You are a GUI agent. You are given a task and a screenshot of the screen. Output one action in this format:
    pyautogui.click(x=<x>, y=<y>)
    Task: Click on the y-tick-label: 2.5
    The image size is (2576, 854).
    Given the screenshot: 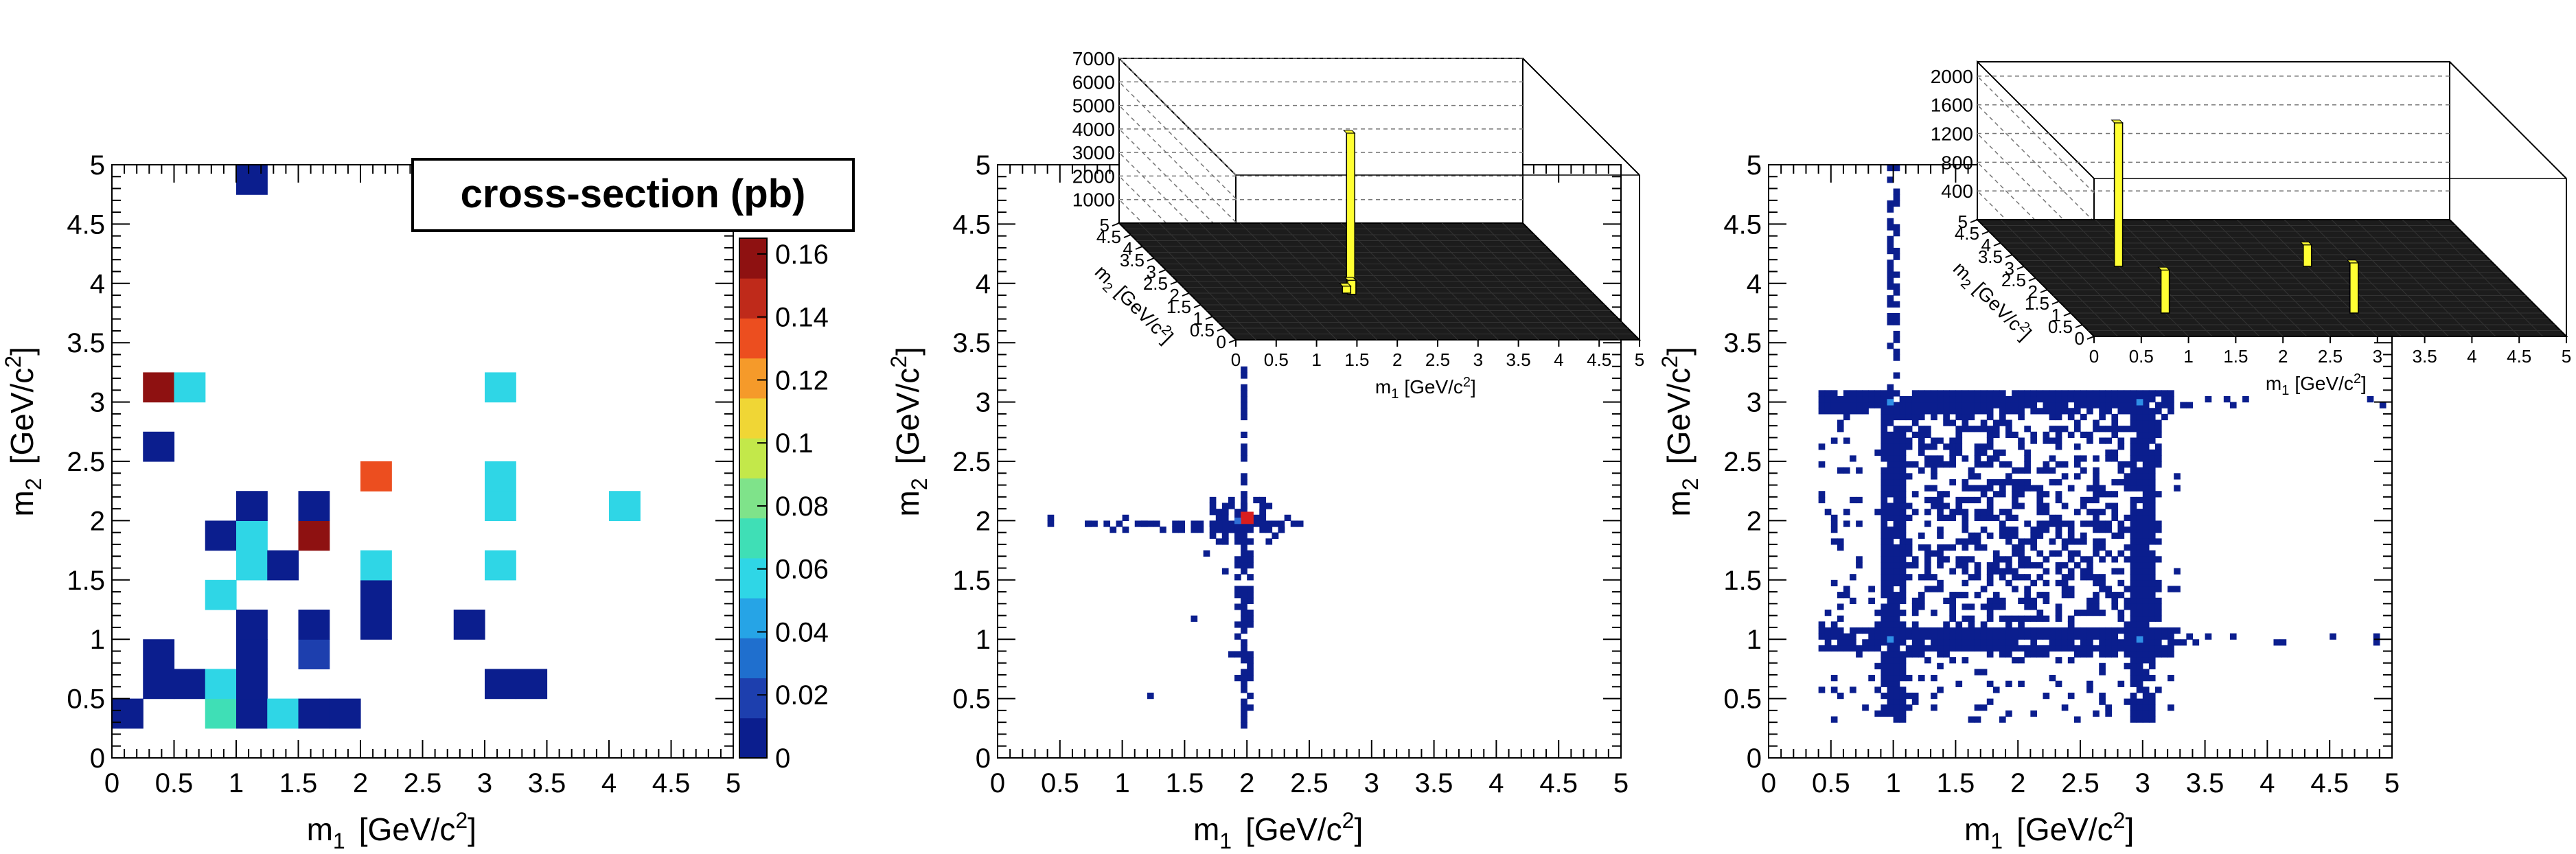 What is the action you would take?
    pyautogui.click(x=86, y=462)
    